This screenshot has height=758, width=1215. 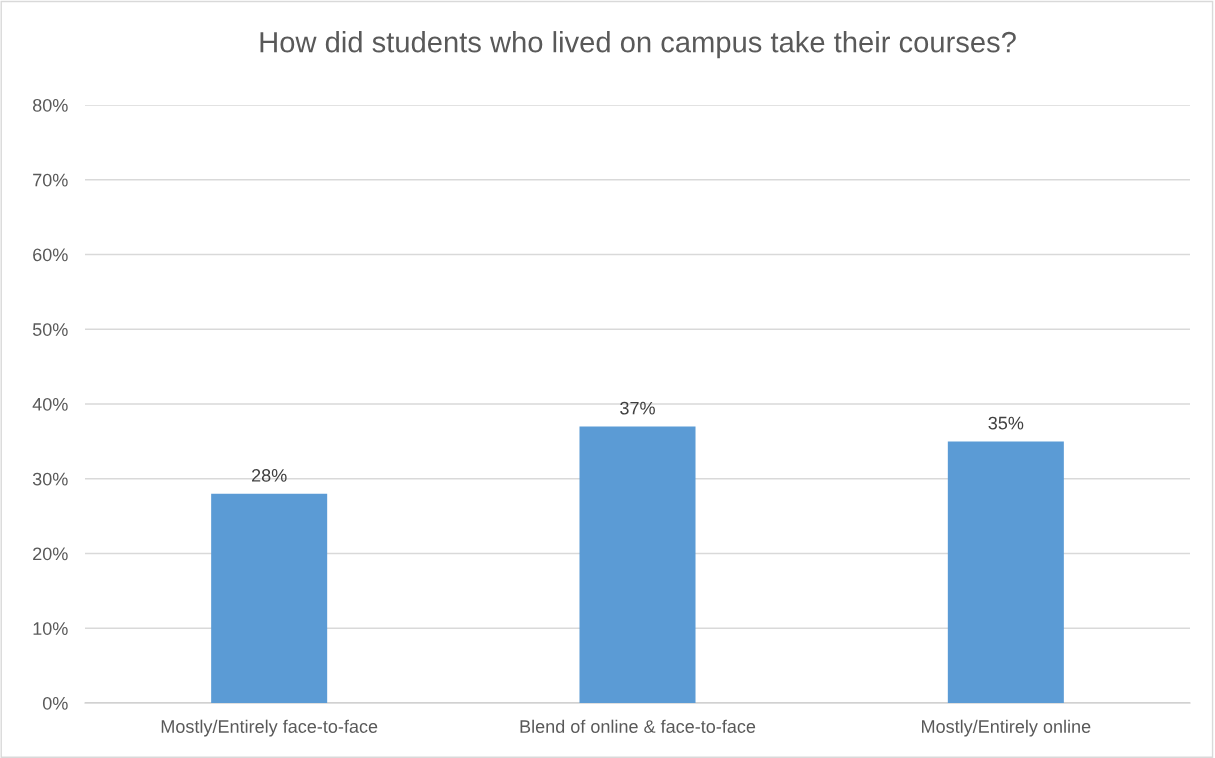 What do you see at coordinates (269, 728) in the screenshot?
I see `x-tick-label: Mostly/Entirely face-to-face` at bounding box center [269, 728].